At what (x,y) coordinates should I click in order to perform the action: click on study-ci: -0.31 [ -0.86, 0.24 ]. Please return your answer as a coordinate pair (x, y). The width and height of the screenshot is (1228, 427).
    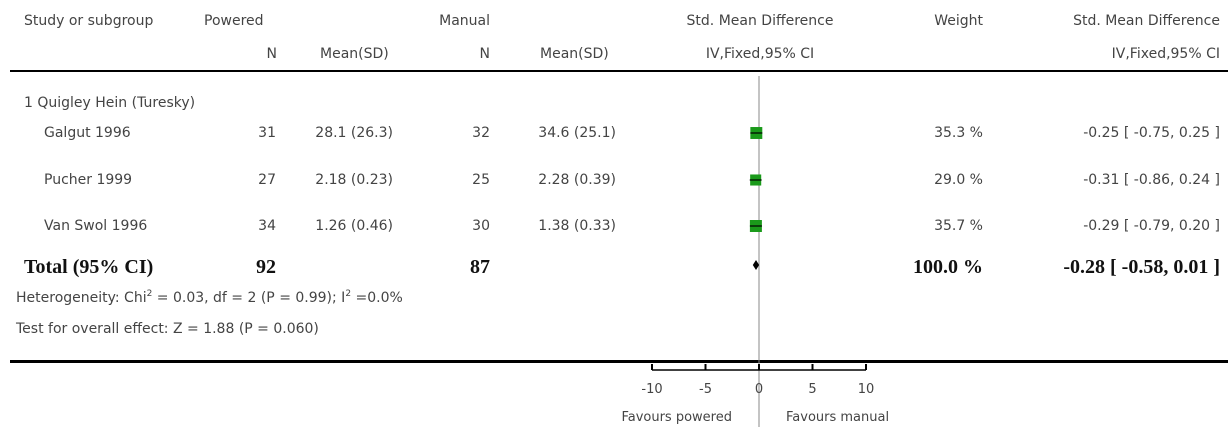
    Looking at the image, I should click on (1151, 180).